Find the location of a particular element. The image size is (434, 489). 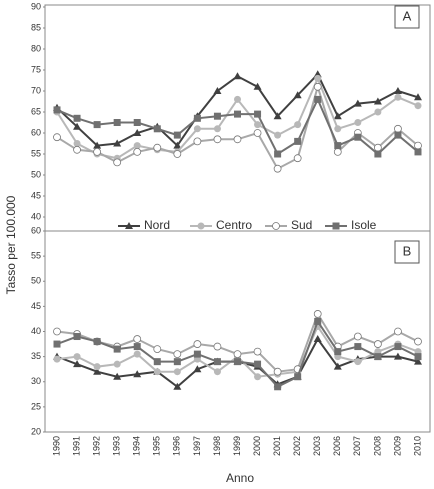

y-axis-label: Tasso per 100.000 is located at coordinates (11, 244).